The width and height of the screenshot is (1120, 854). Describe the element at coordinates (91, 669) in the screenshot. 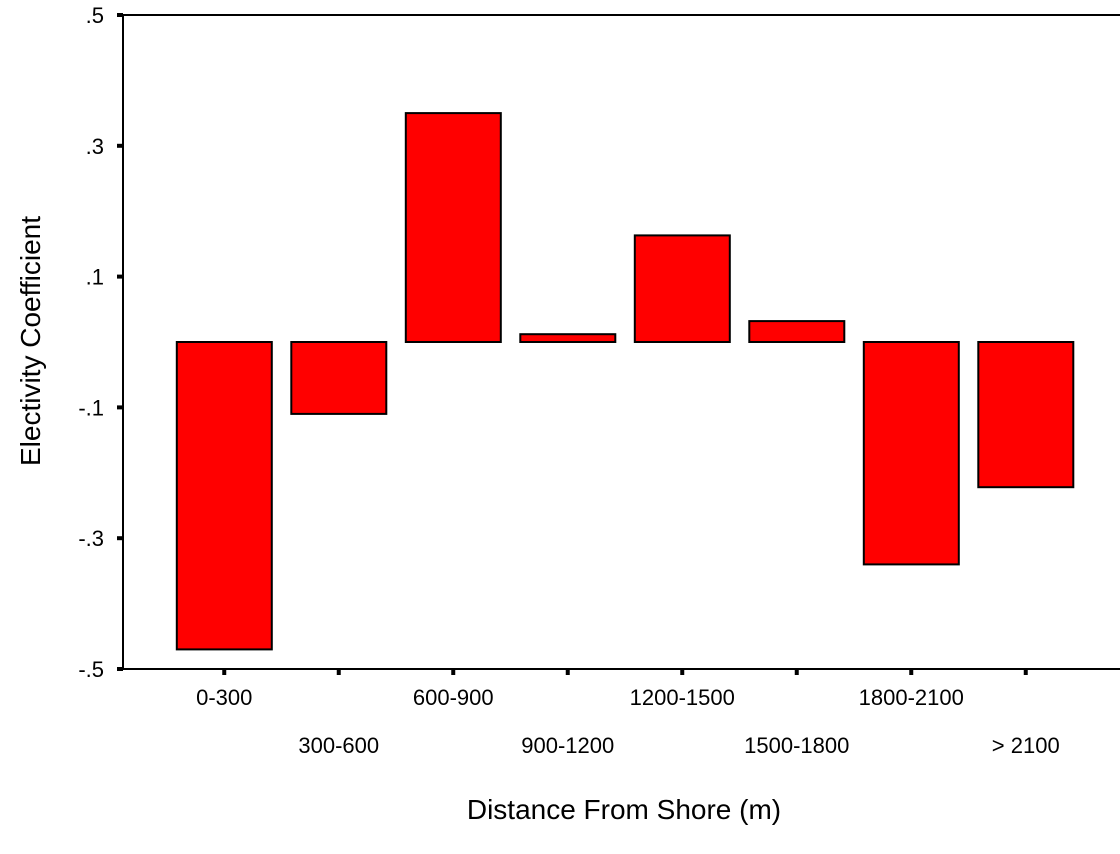

I see `y-tick-label-5: -.5` at that location.